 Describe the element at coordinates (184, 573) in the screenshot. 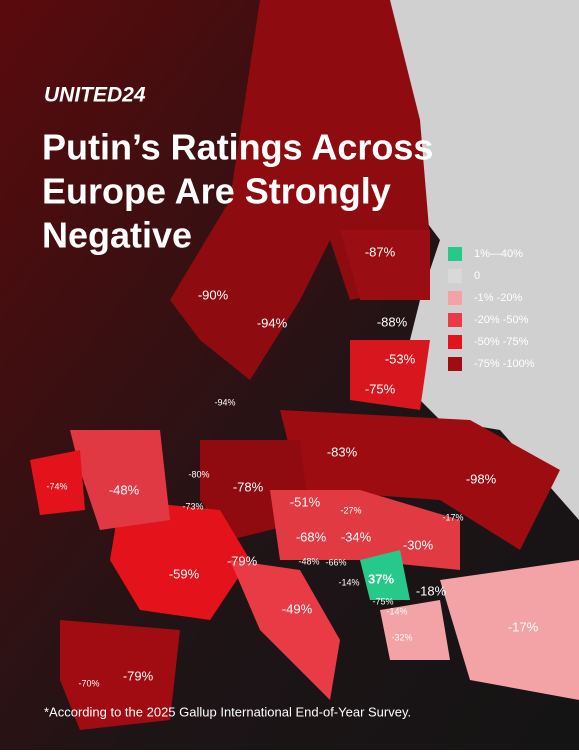

I see `region-label: -59%` at that location.